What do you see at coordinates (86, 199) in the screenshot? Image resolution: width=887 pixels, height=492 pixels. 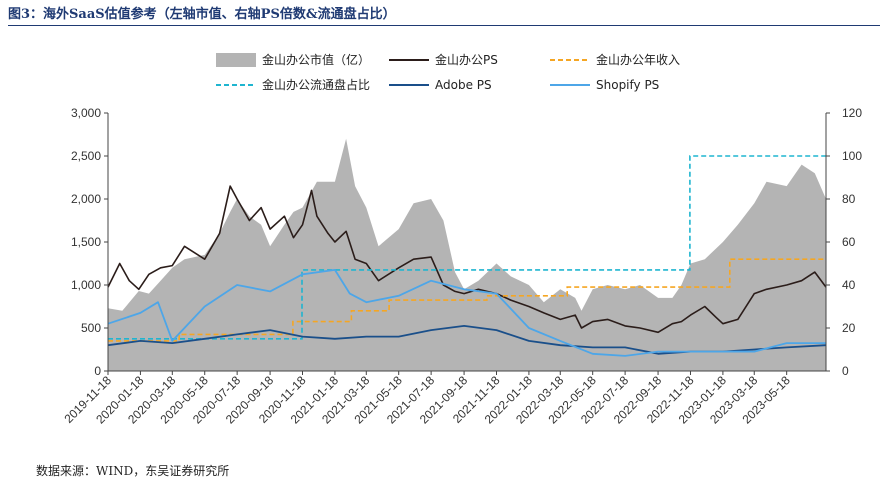 I see `left-tick-label: 2,000` at bounding box center [86, 199].